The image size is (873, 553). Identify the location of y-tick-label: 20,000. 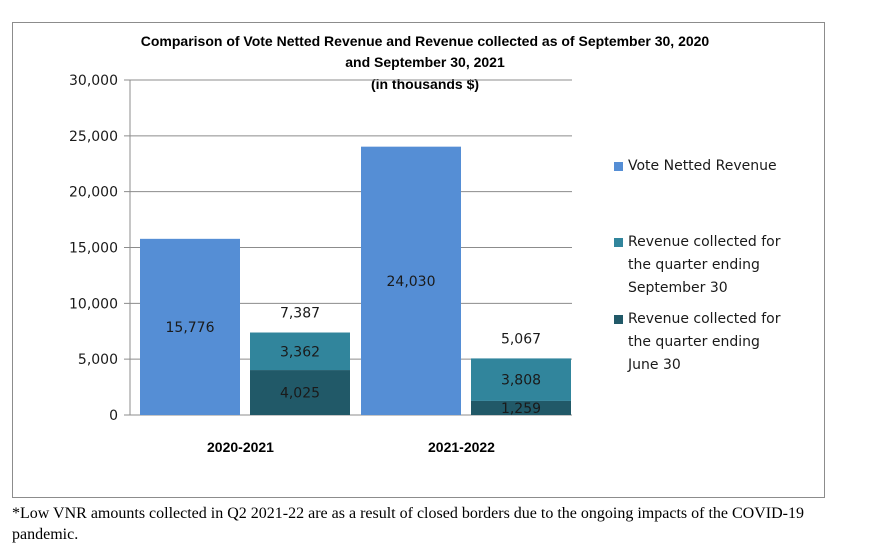
(93, 193).